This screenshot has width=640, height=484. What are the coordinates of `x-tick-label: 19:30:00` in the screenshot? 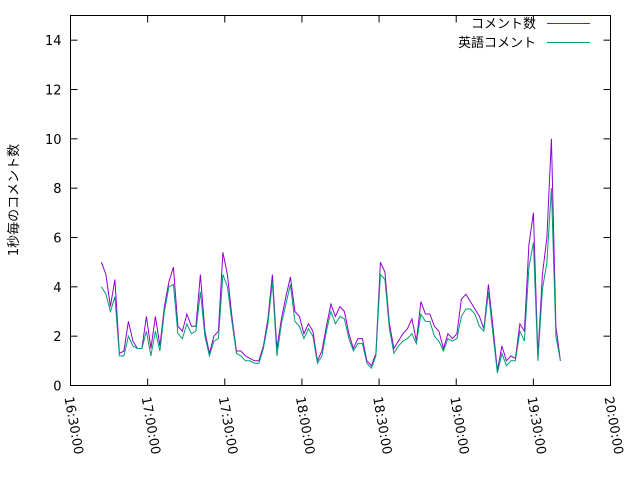 It's located at (535, 426).